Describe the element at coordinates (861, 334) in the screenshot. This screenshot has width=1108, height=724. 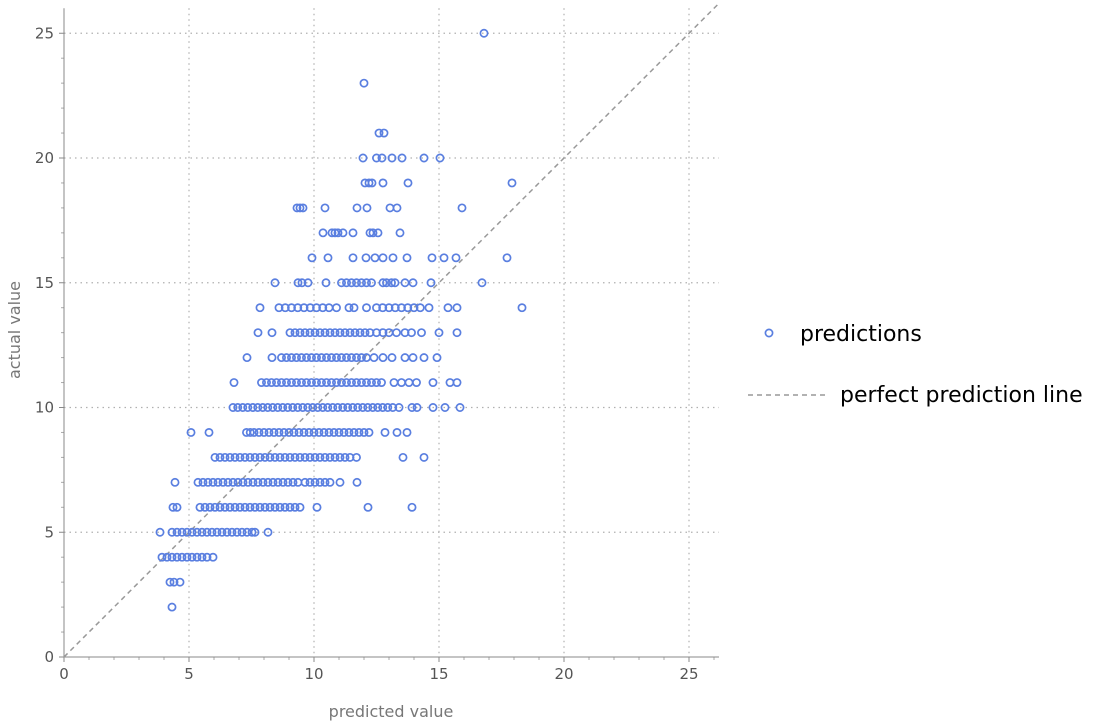
I see `legend-predictions-label: predictions` at that location.